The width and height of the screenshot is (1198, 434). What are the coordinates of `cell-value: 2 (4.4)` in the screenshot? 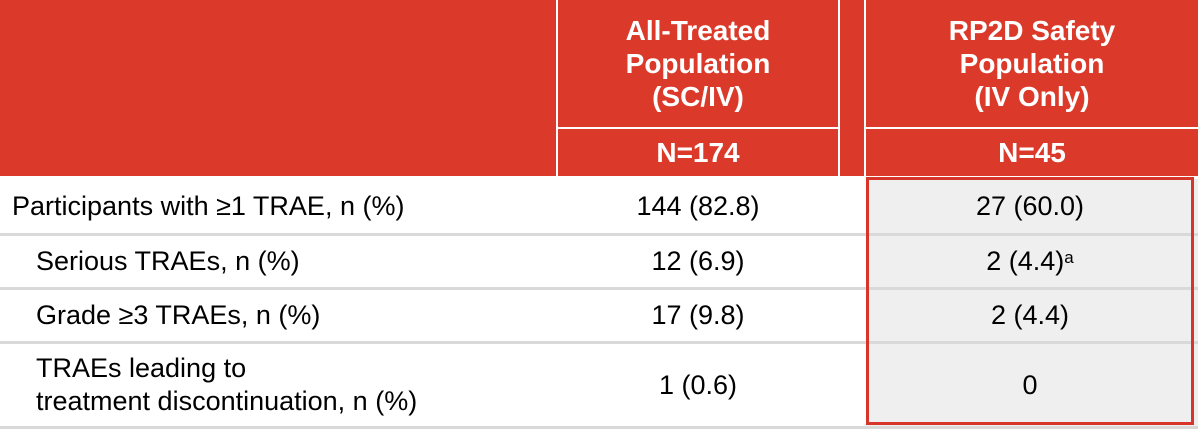 It's located at (1025, 261).